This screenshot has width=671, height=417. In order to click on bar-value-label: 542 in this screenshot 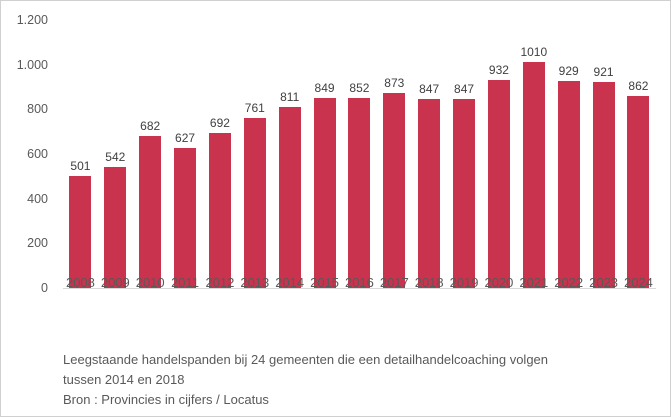, I will do `click(115, 156)`.